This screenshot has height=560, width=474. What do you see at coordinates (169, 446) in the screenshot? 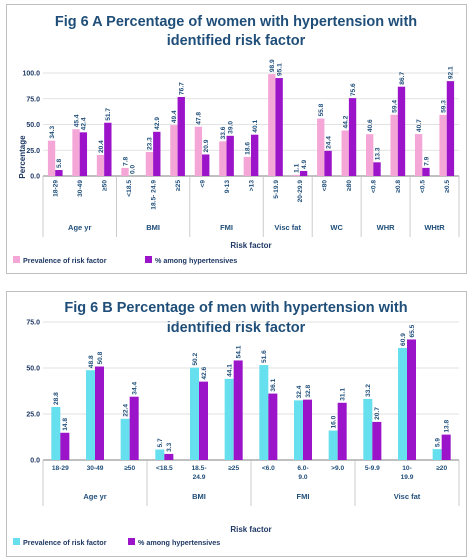
I see `data-label: 3.3` at bounding box center [169, 446].